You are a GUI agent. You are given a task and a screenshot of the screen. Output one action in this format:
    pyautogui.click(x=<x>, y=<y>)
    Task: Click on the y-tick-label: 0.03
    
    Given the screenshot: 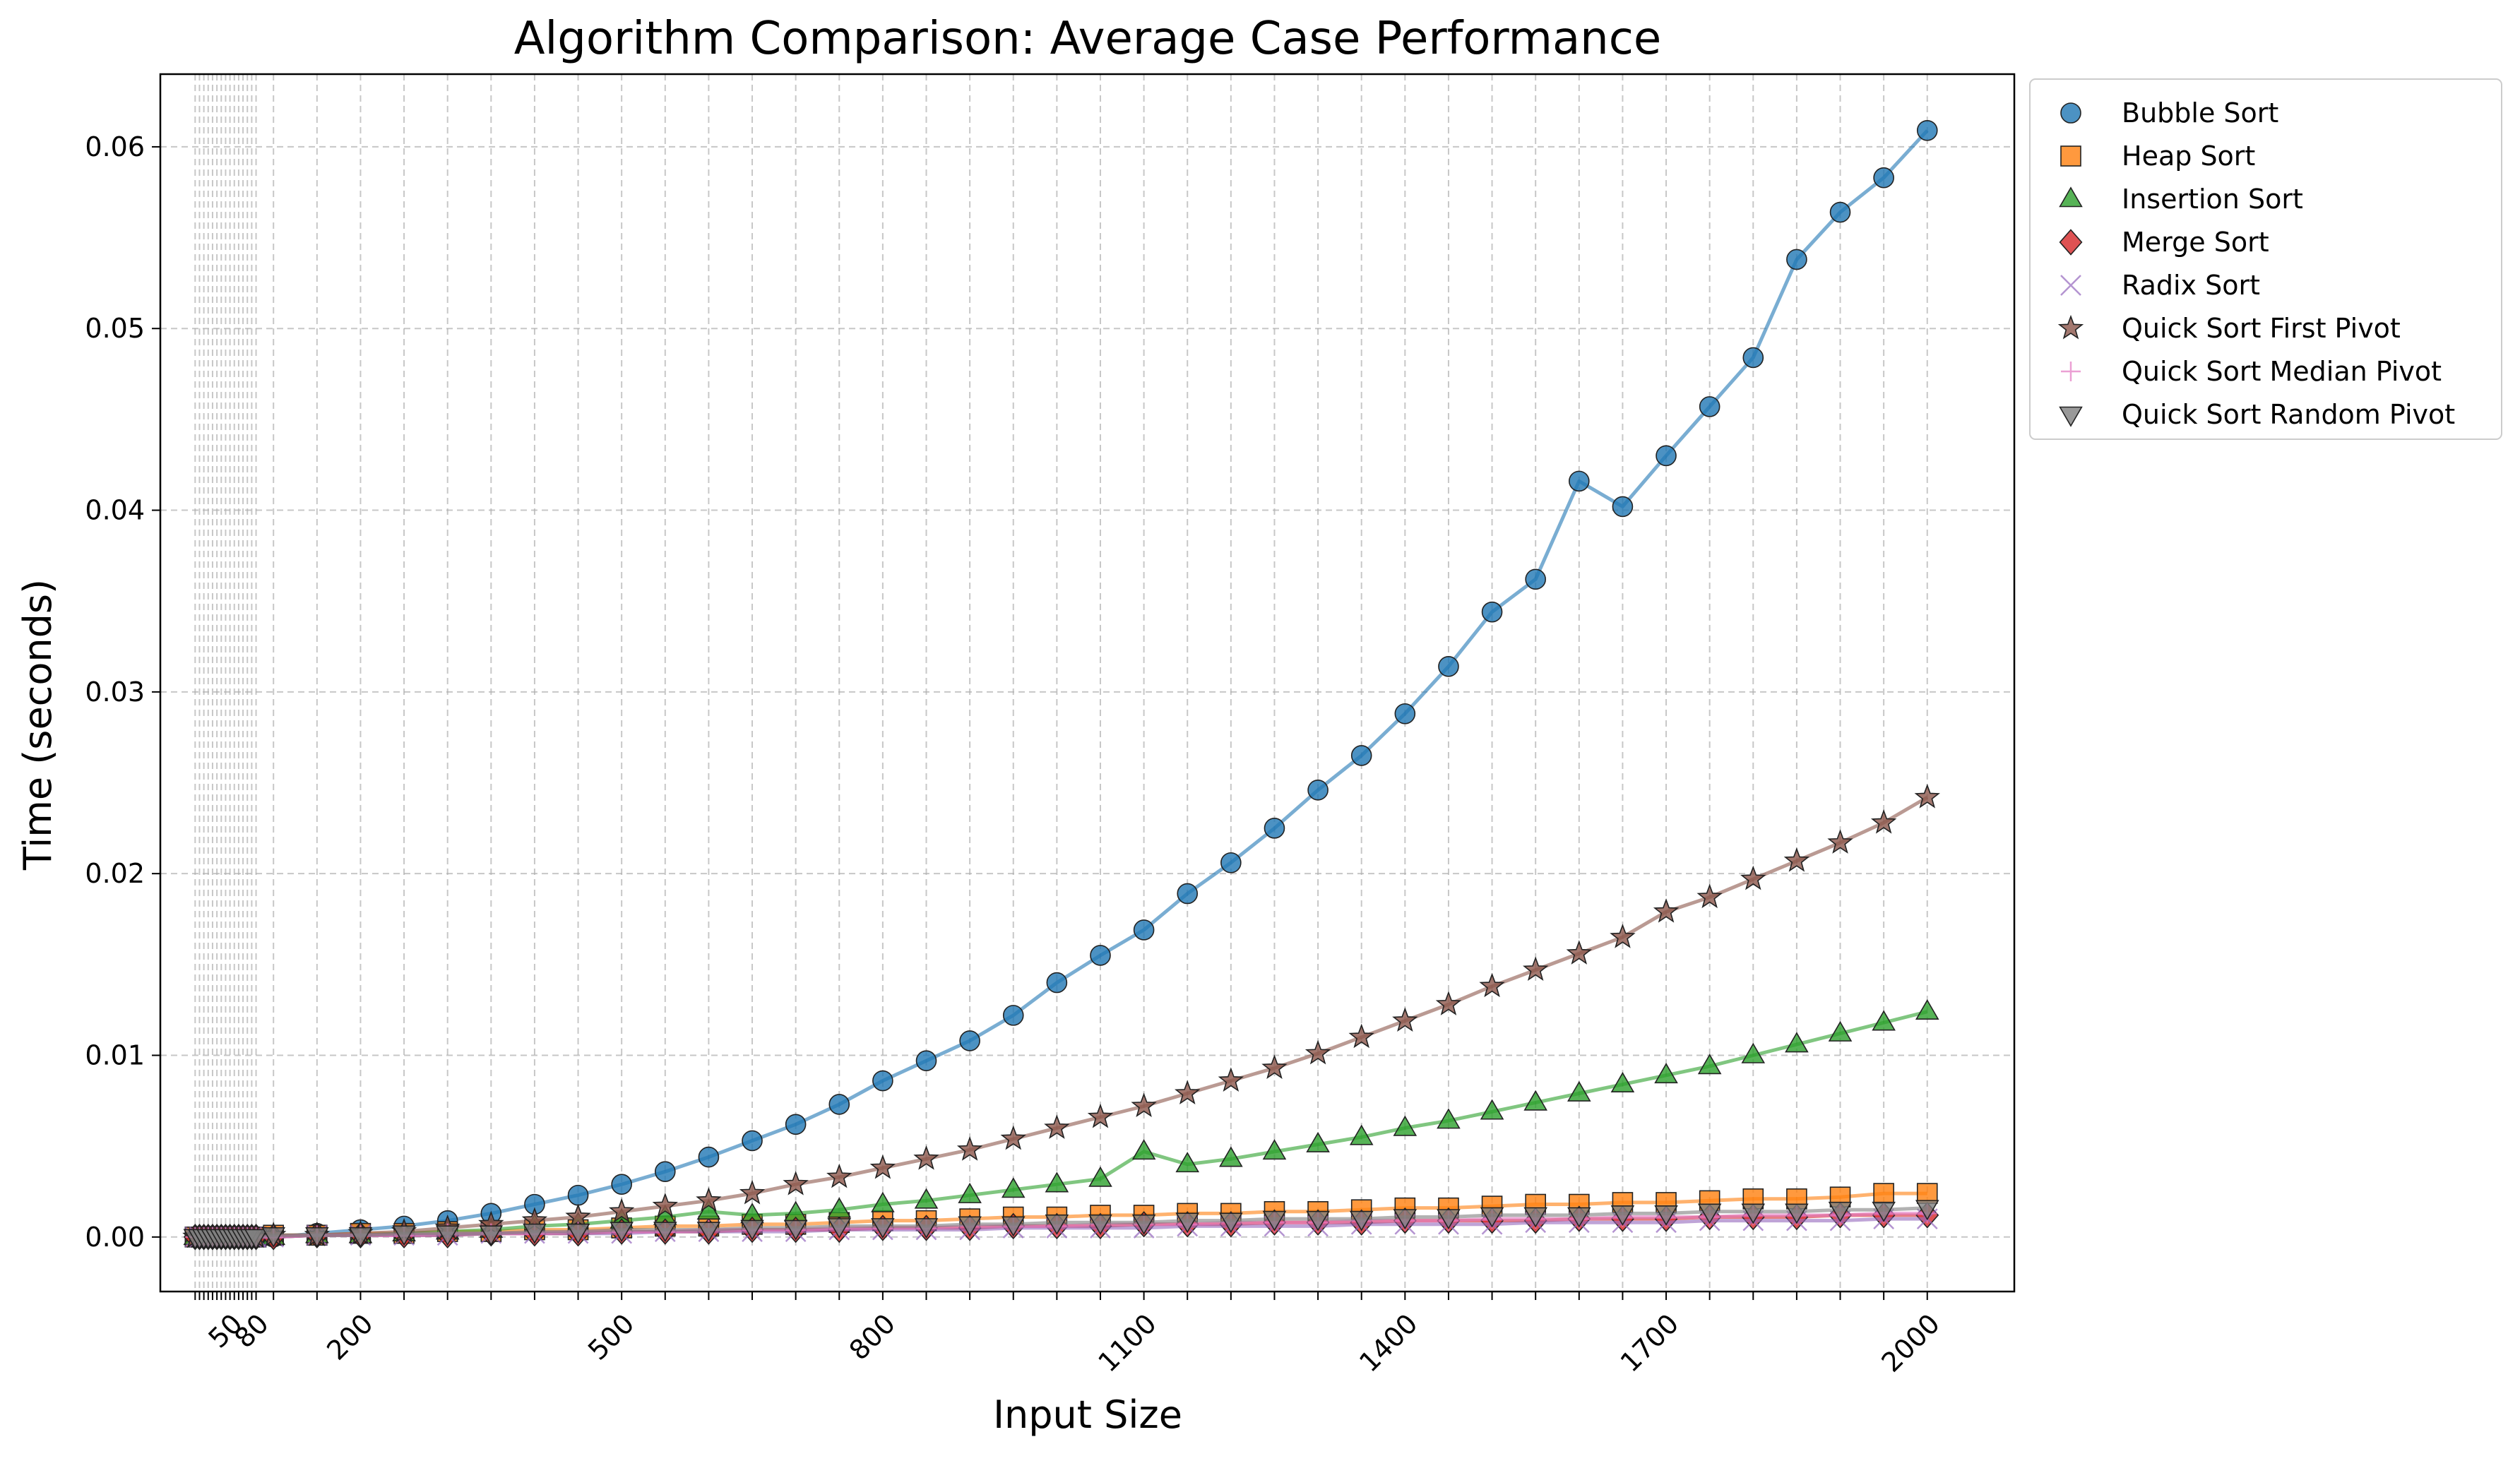 What is the action you would take?
    pyautogui.click(x=115, y=692)
    